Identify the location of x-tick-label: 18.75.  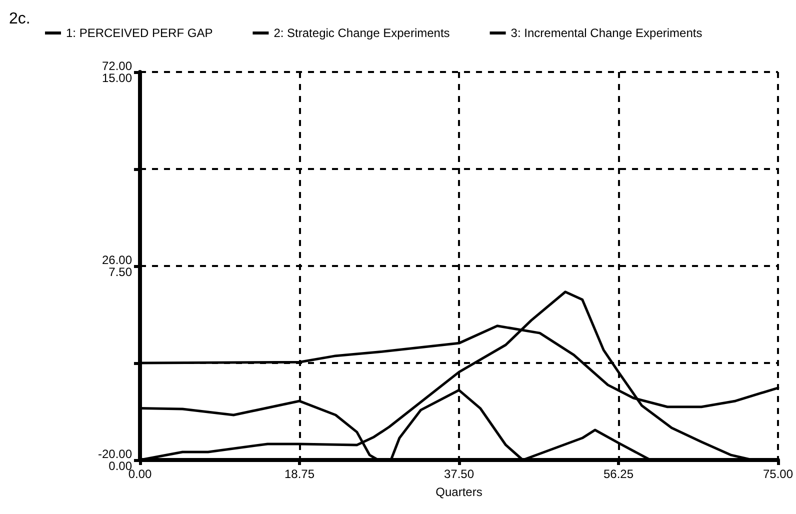
(299, 474).